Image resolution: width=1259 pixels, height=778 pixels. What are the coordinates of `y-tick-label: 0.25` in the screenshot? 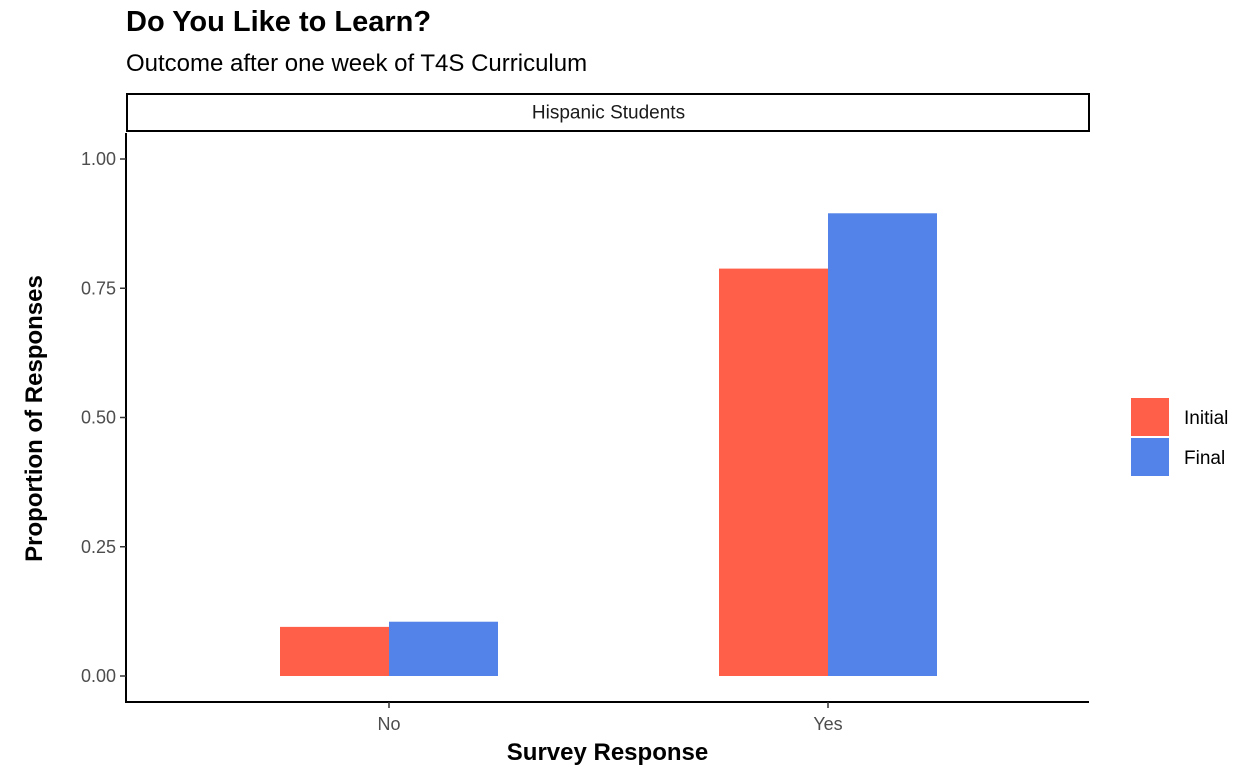 It's located at (98, 547).